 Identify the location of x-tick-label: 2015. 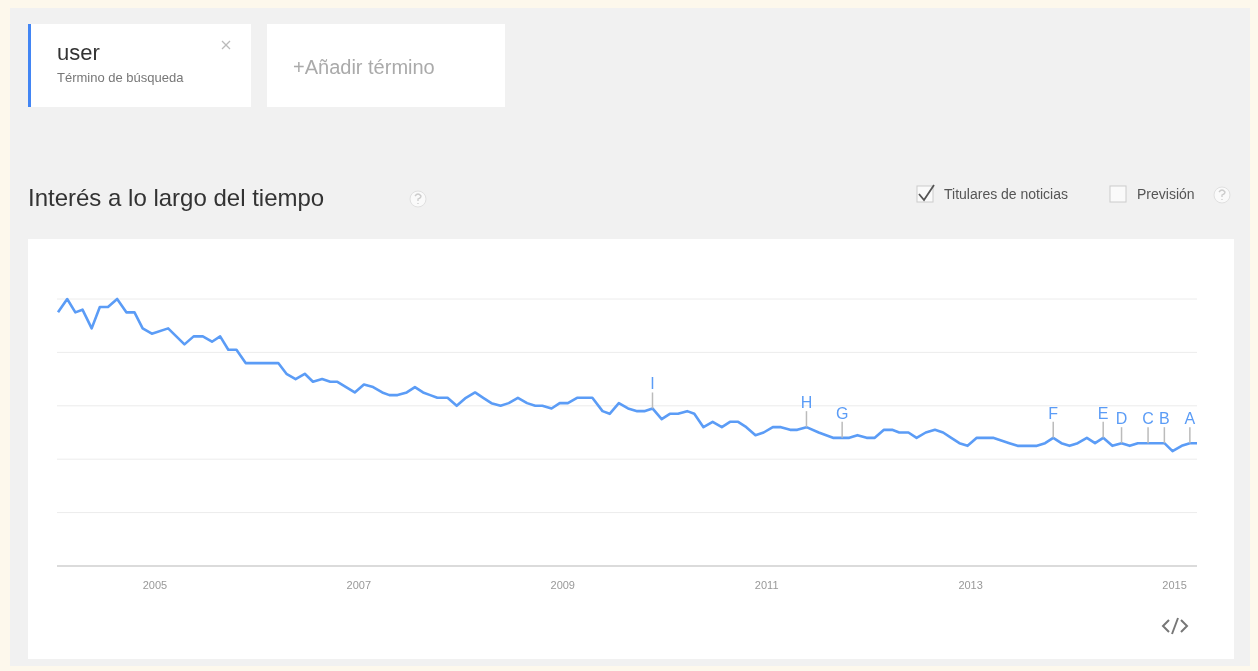
(1174, 585).